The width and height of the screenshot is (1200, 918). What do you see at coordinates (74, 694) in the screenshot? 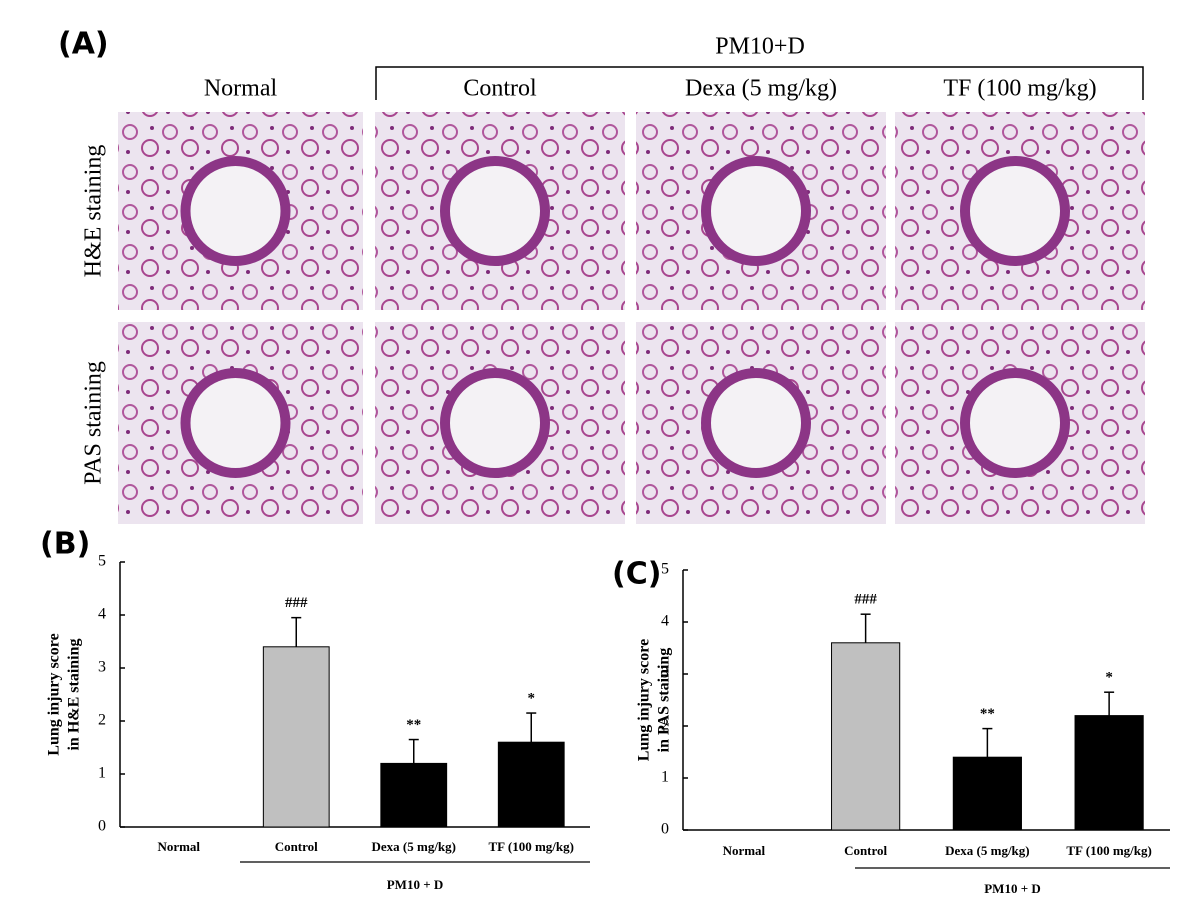
I see `y-axis-label: in H&E staining` at bounding box center [74, 694].